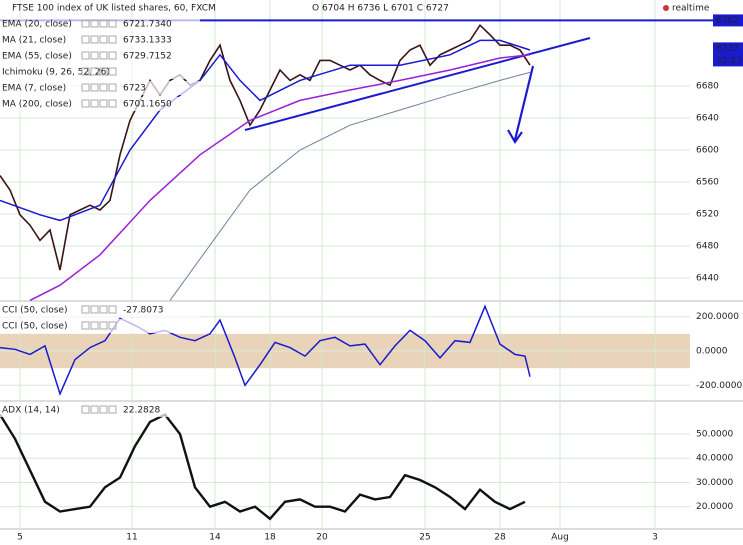  I want to click on legend-name: EMA (20, close), so click(37, 25).